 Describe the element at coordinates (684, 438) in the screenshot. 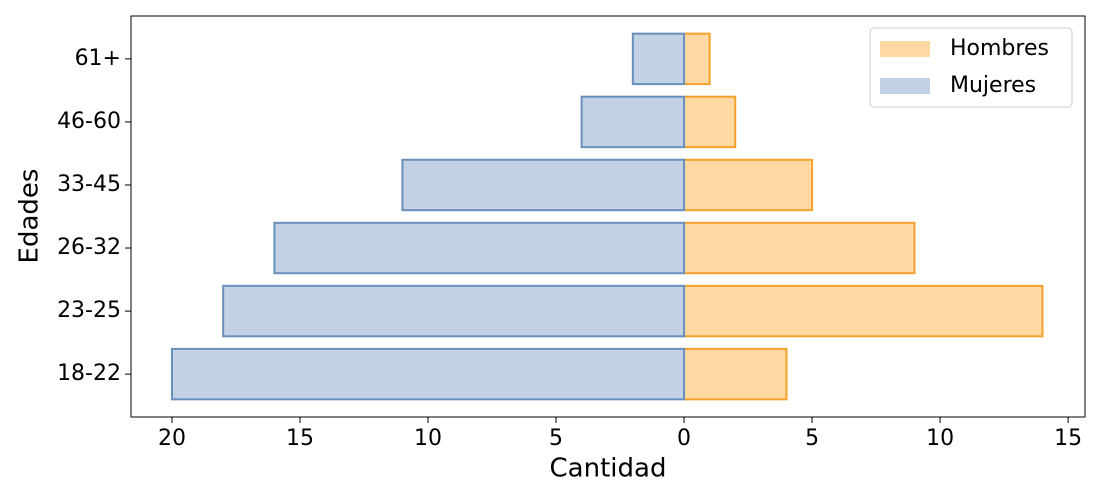

I see `x-tick-label: 0` at that location.